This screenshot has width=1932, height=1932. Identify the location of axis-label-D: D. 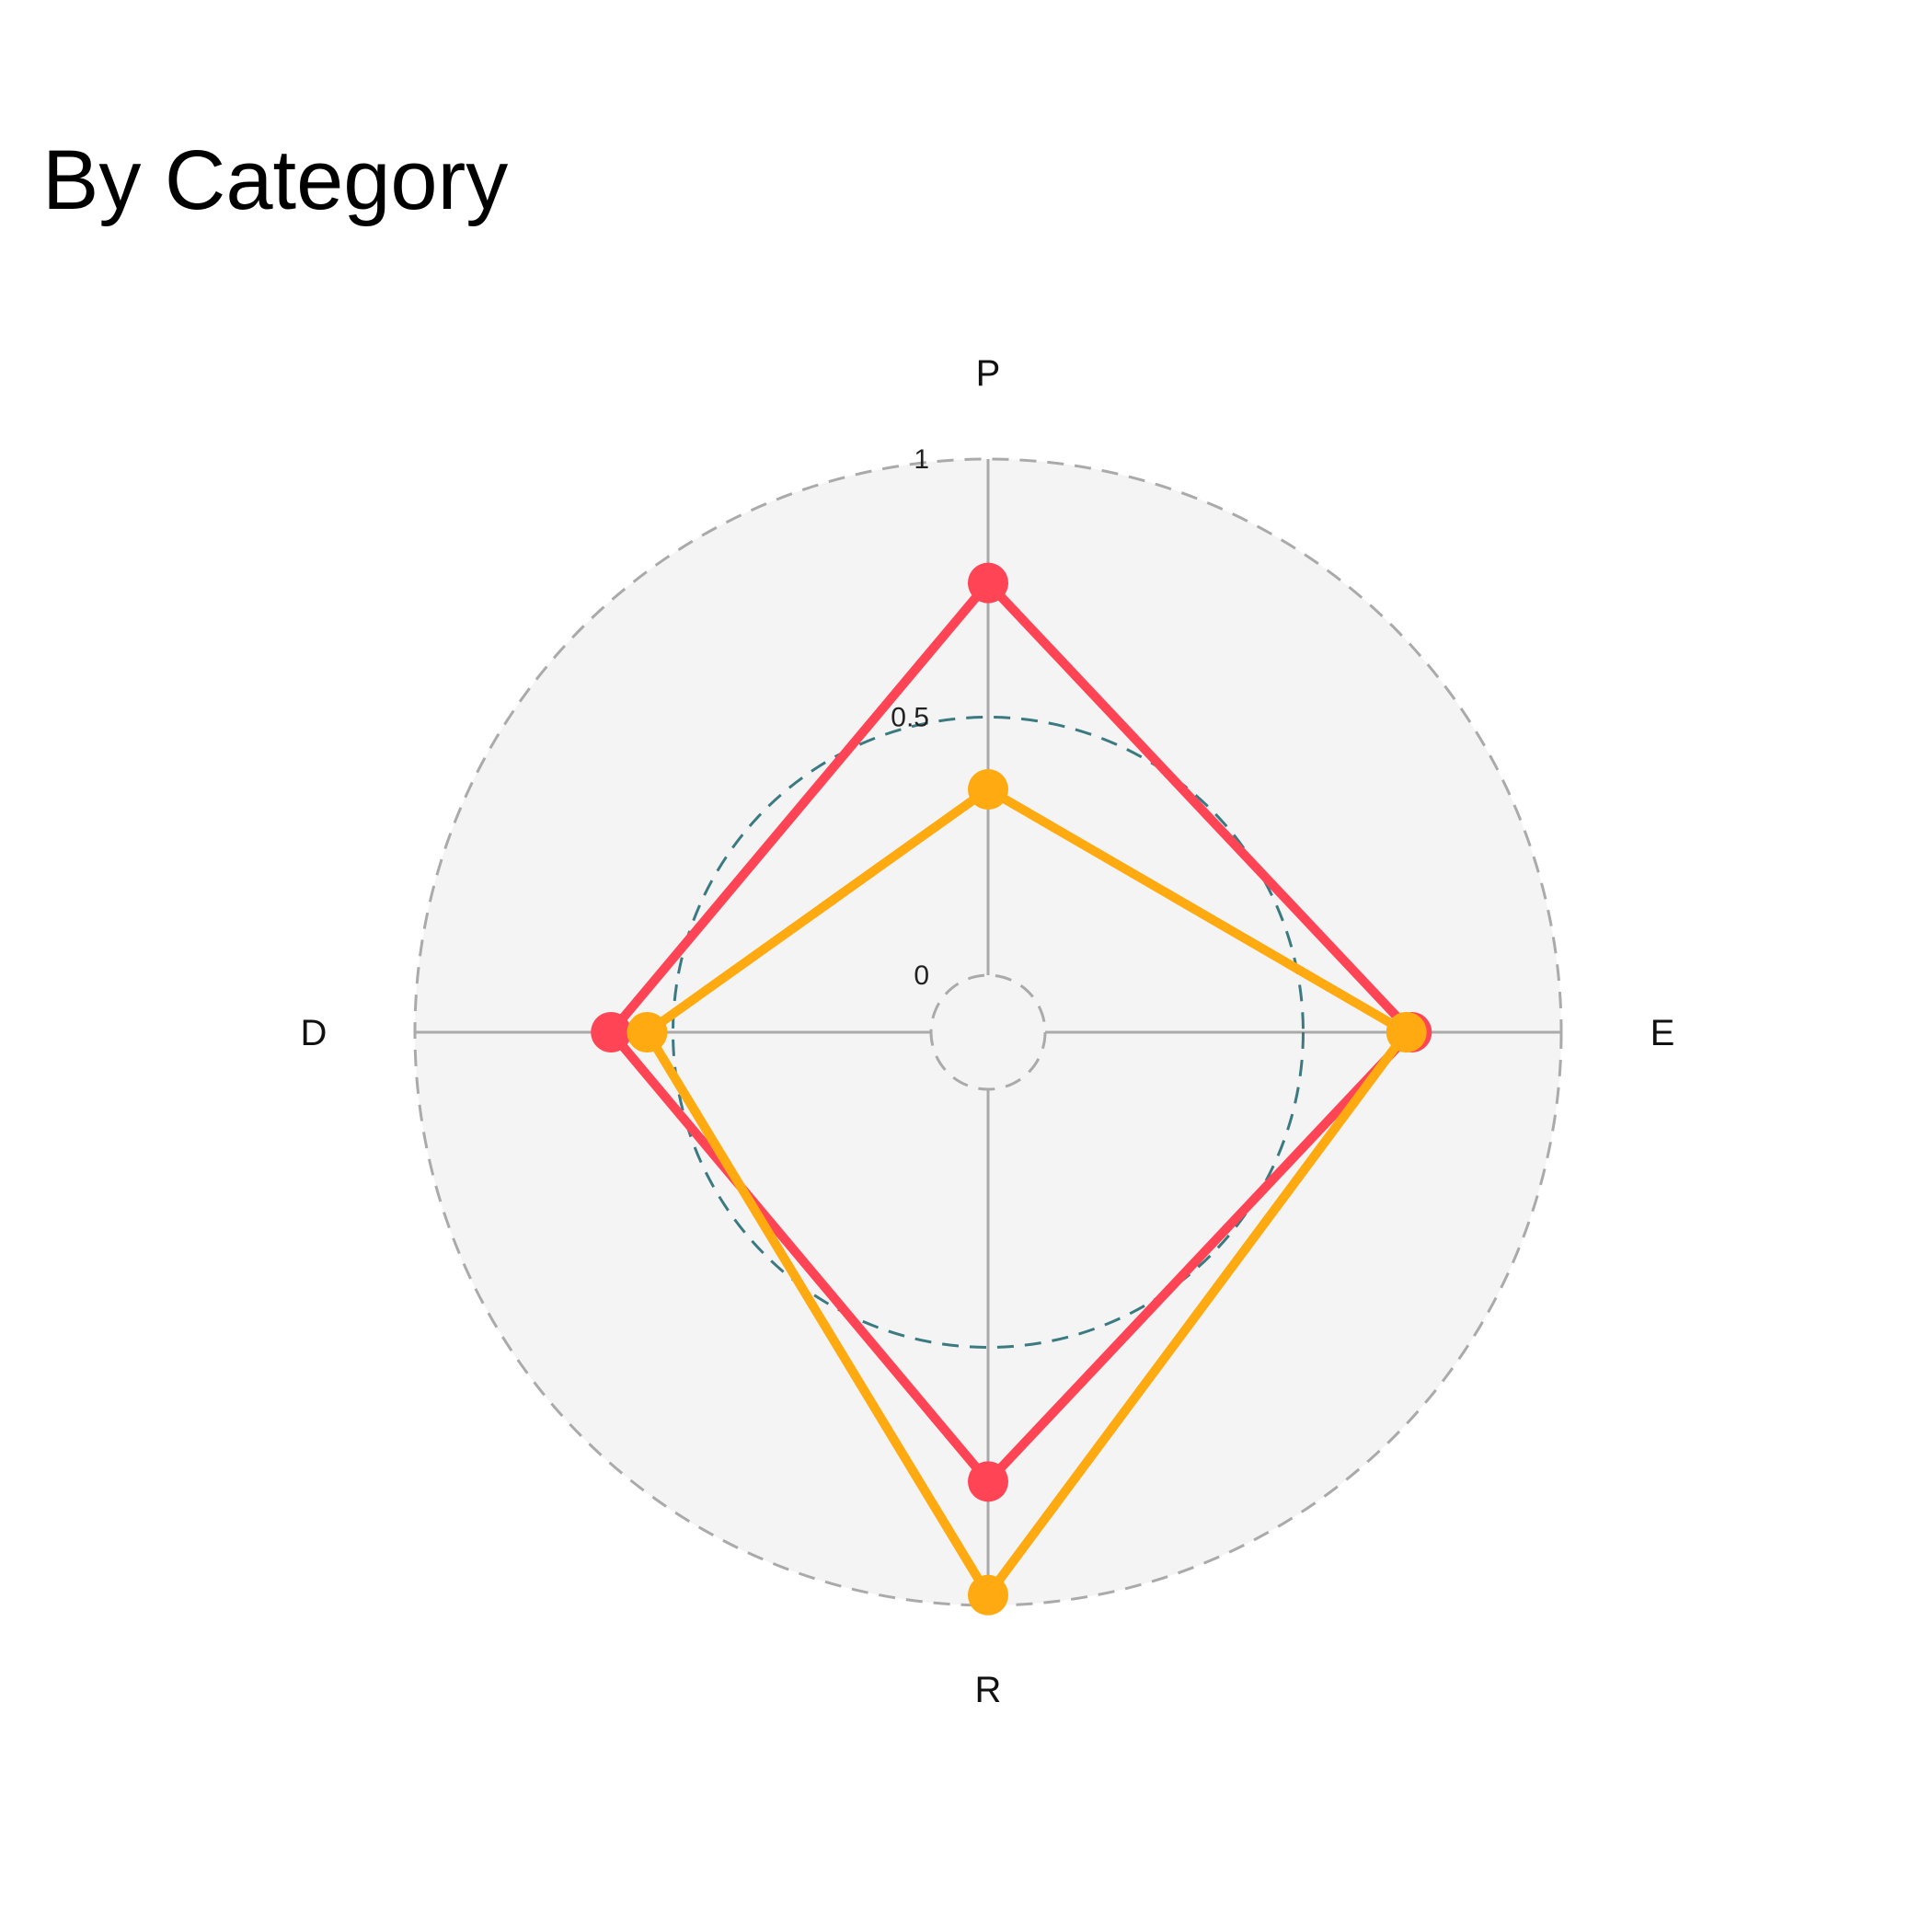
(314, 1033).